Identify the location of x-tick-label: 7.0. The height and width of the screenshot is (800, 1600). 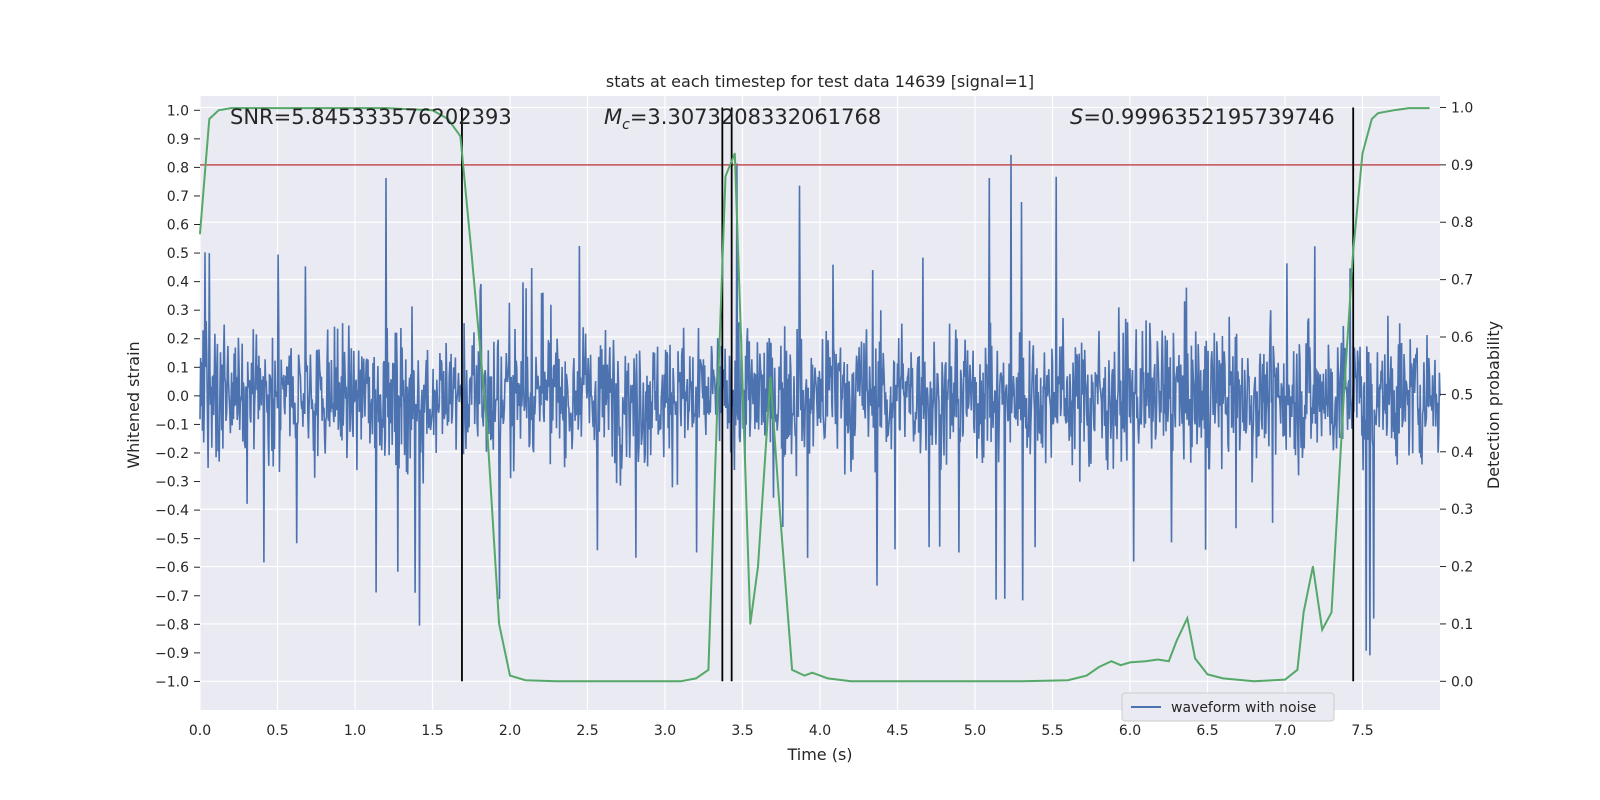
(1285, 731).